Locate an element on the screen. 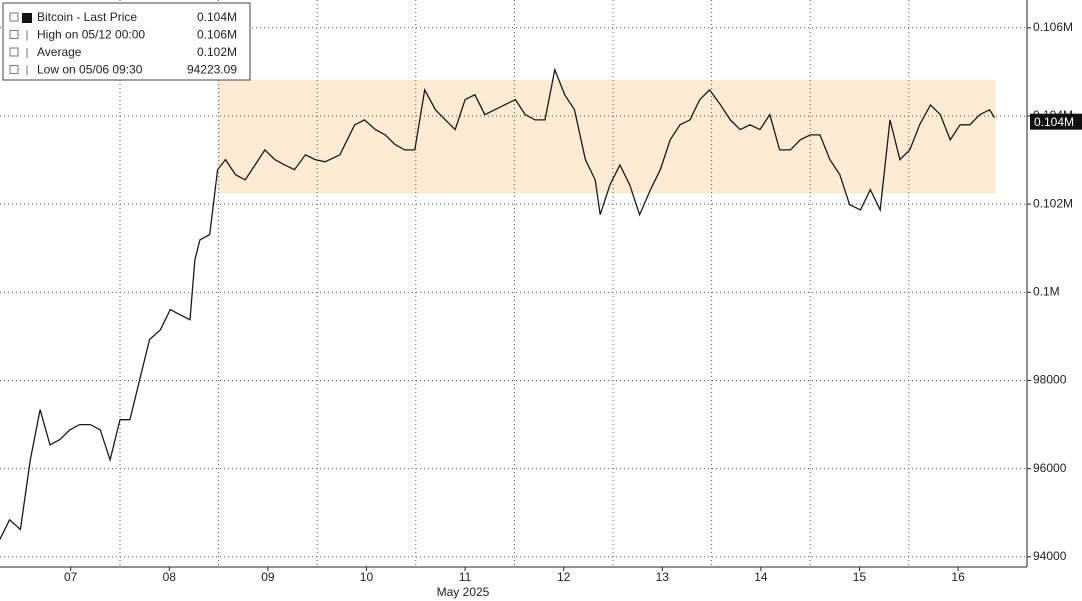 This screenshot has height=601, width=1082. x-tick-label: 07 is located at coordinates (71, 577).